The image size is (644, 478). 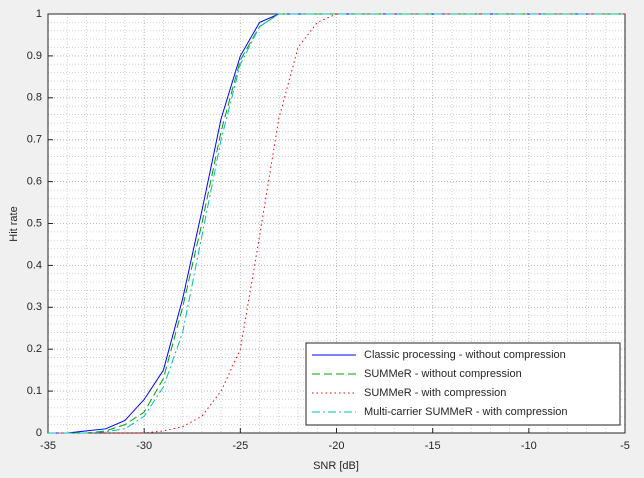 What do you see at coordinates (463, 384) in the screenshot?
I see `legend-box` at bounding box center [463, 384].